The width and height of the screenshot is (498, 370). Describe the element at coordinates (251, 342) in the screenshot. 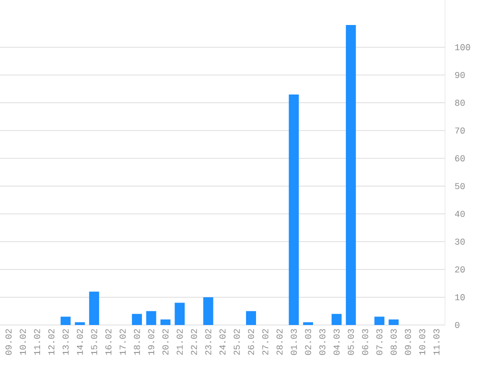

I see `x-tick-label: 26.02` at that location.